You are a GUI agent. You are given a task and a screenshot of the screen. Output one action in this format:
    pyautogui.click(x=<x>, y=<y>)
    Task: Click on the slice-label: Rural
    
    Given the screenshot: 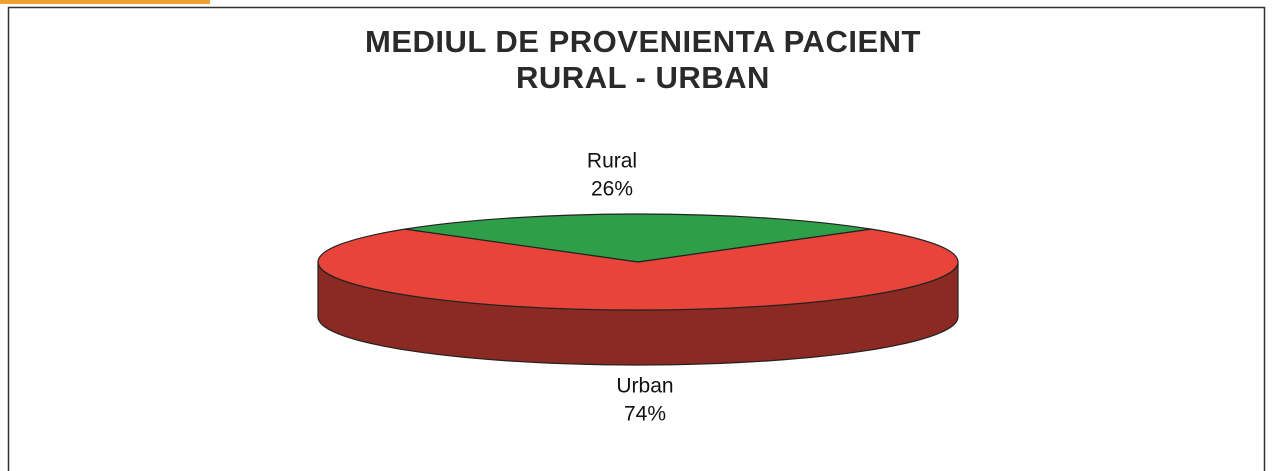 What is the action you would take?
    pyautogui.click(x=612, y=161)
    